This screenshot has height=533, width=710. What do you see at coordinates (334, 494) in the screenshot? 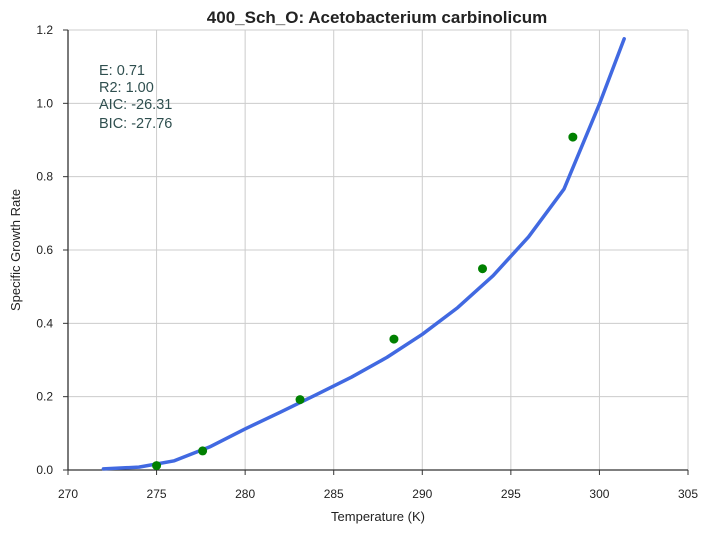
I see `x-tick-label: 285` at bounding box center [334, 494].